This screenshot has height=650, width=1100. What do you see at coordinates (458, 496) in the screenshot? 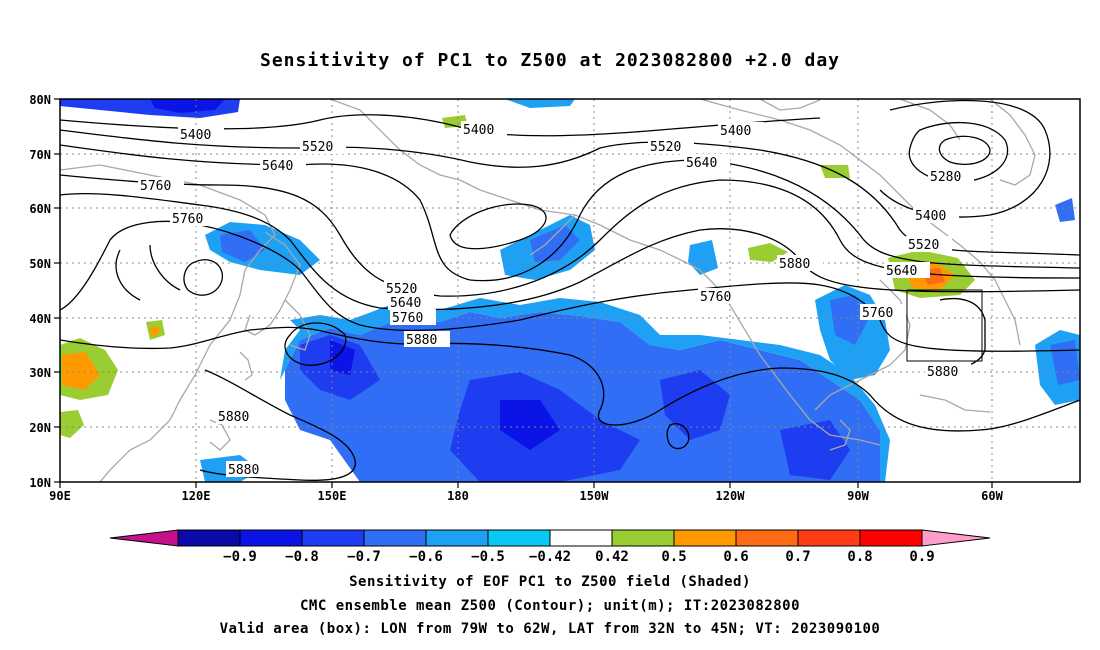
I see `lon-label: 180` at bounding box center [458, 496].